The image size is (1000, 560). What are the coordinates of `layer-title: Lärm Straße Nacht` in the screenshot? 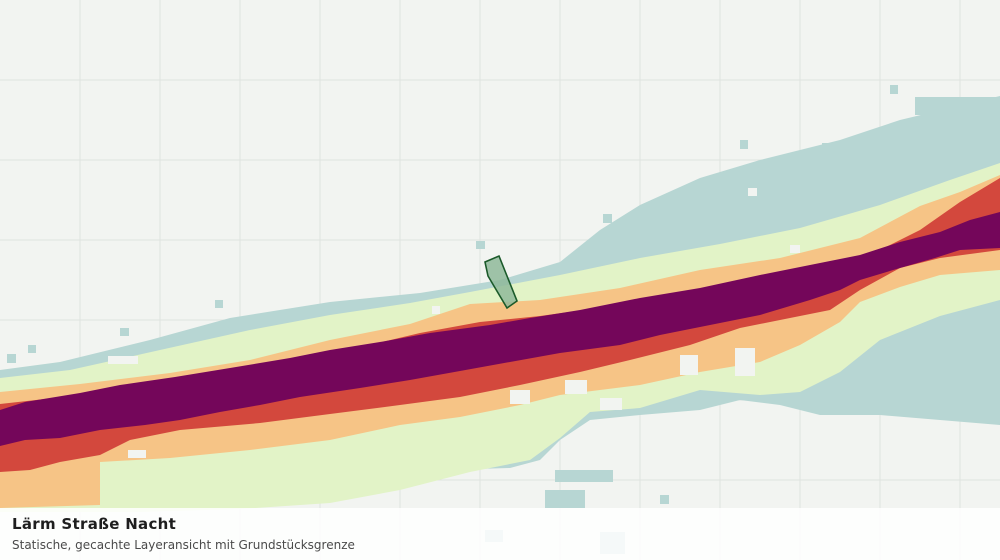 It's located at (94, 524).